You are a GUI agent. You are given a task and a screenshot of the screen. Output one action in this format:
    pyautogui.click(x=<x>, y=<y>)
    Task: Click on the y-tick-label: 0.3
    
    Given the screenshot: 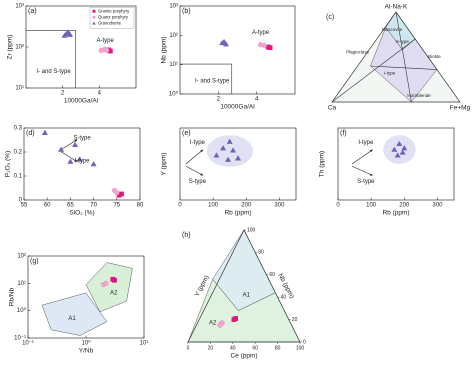 What is the action you would take?
    pyautogui.click(x=18, y=129)
    